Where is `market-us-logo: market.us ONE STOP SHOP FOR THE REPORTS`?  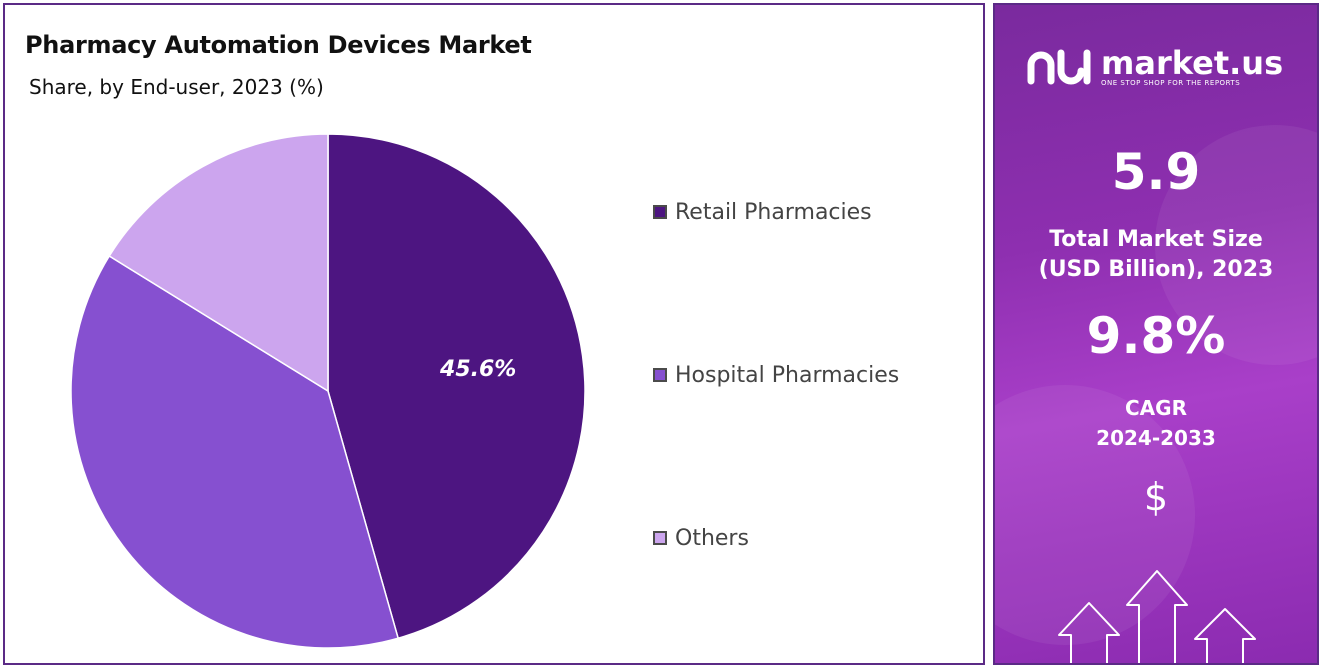 market-us-logo: market.us ONE STOP SHOP FOR THE REPORTS is located at coordinates (1155, 67).